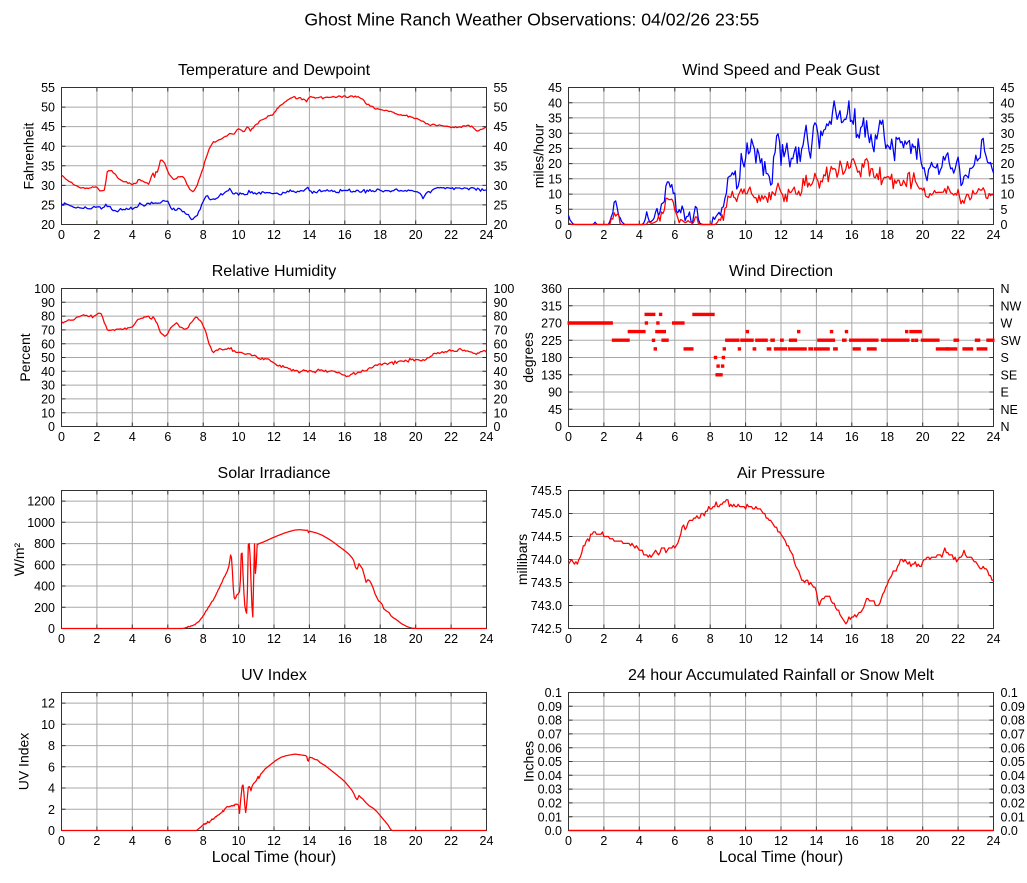 This screenshot has width=1027, height=883. What do you see at coordinates (274, 473) in the screenshot?
I see `svg-text: Solar Irradiance` at bounding box center [274, 473].